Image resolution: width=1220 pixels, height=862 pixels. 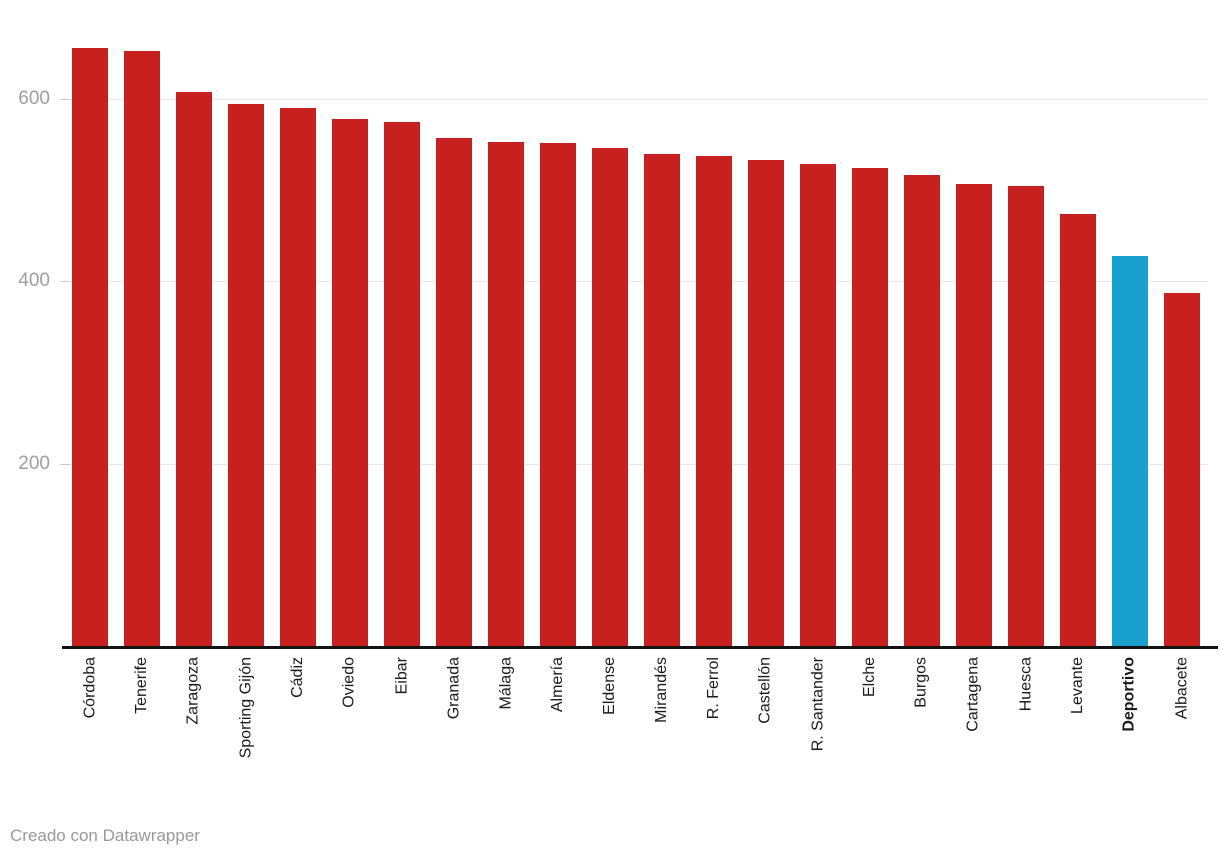 What do you see at coordinates (1077, 685) in the screenshot?
I see `x-axis-label-levante: Levante` at bounding box center [1077, 685].